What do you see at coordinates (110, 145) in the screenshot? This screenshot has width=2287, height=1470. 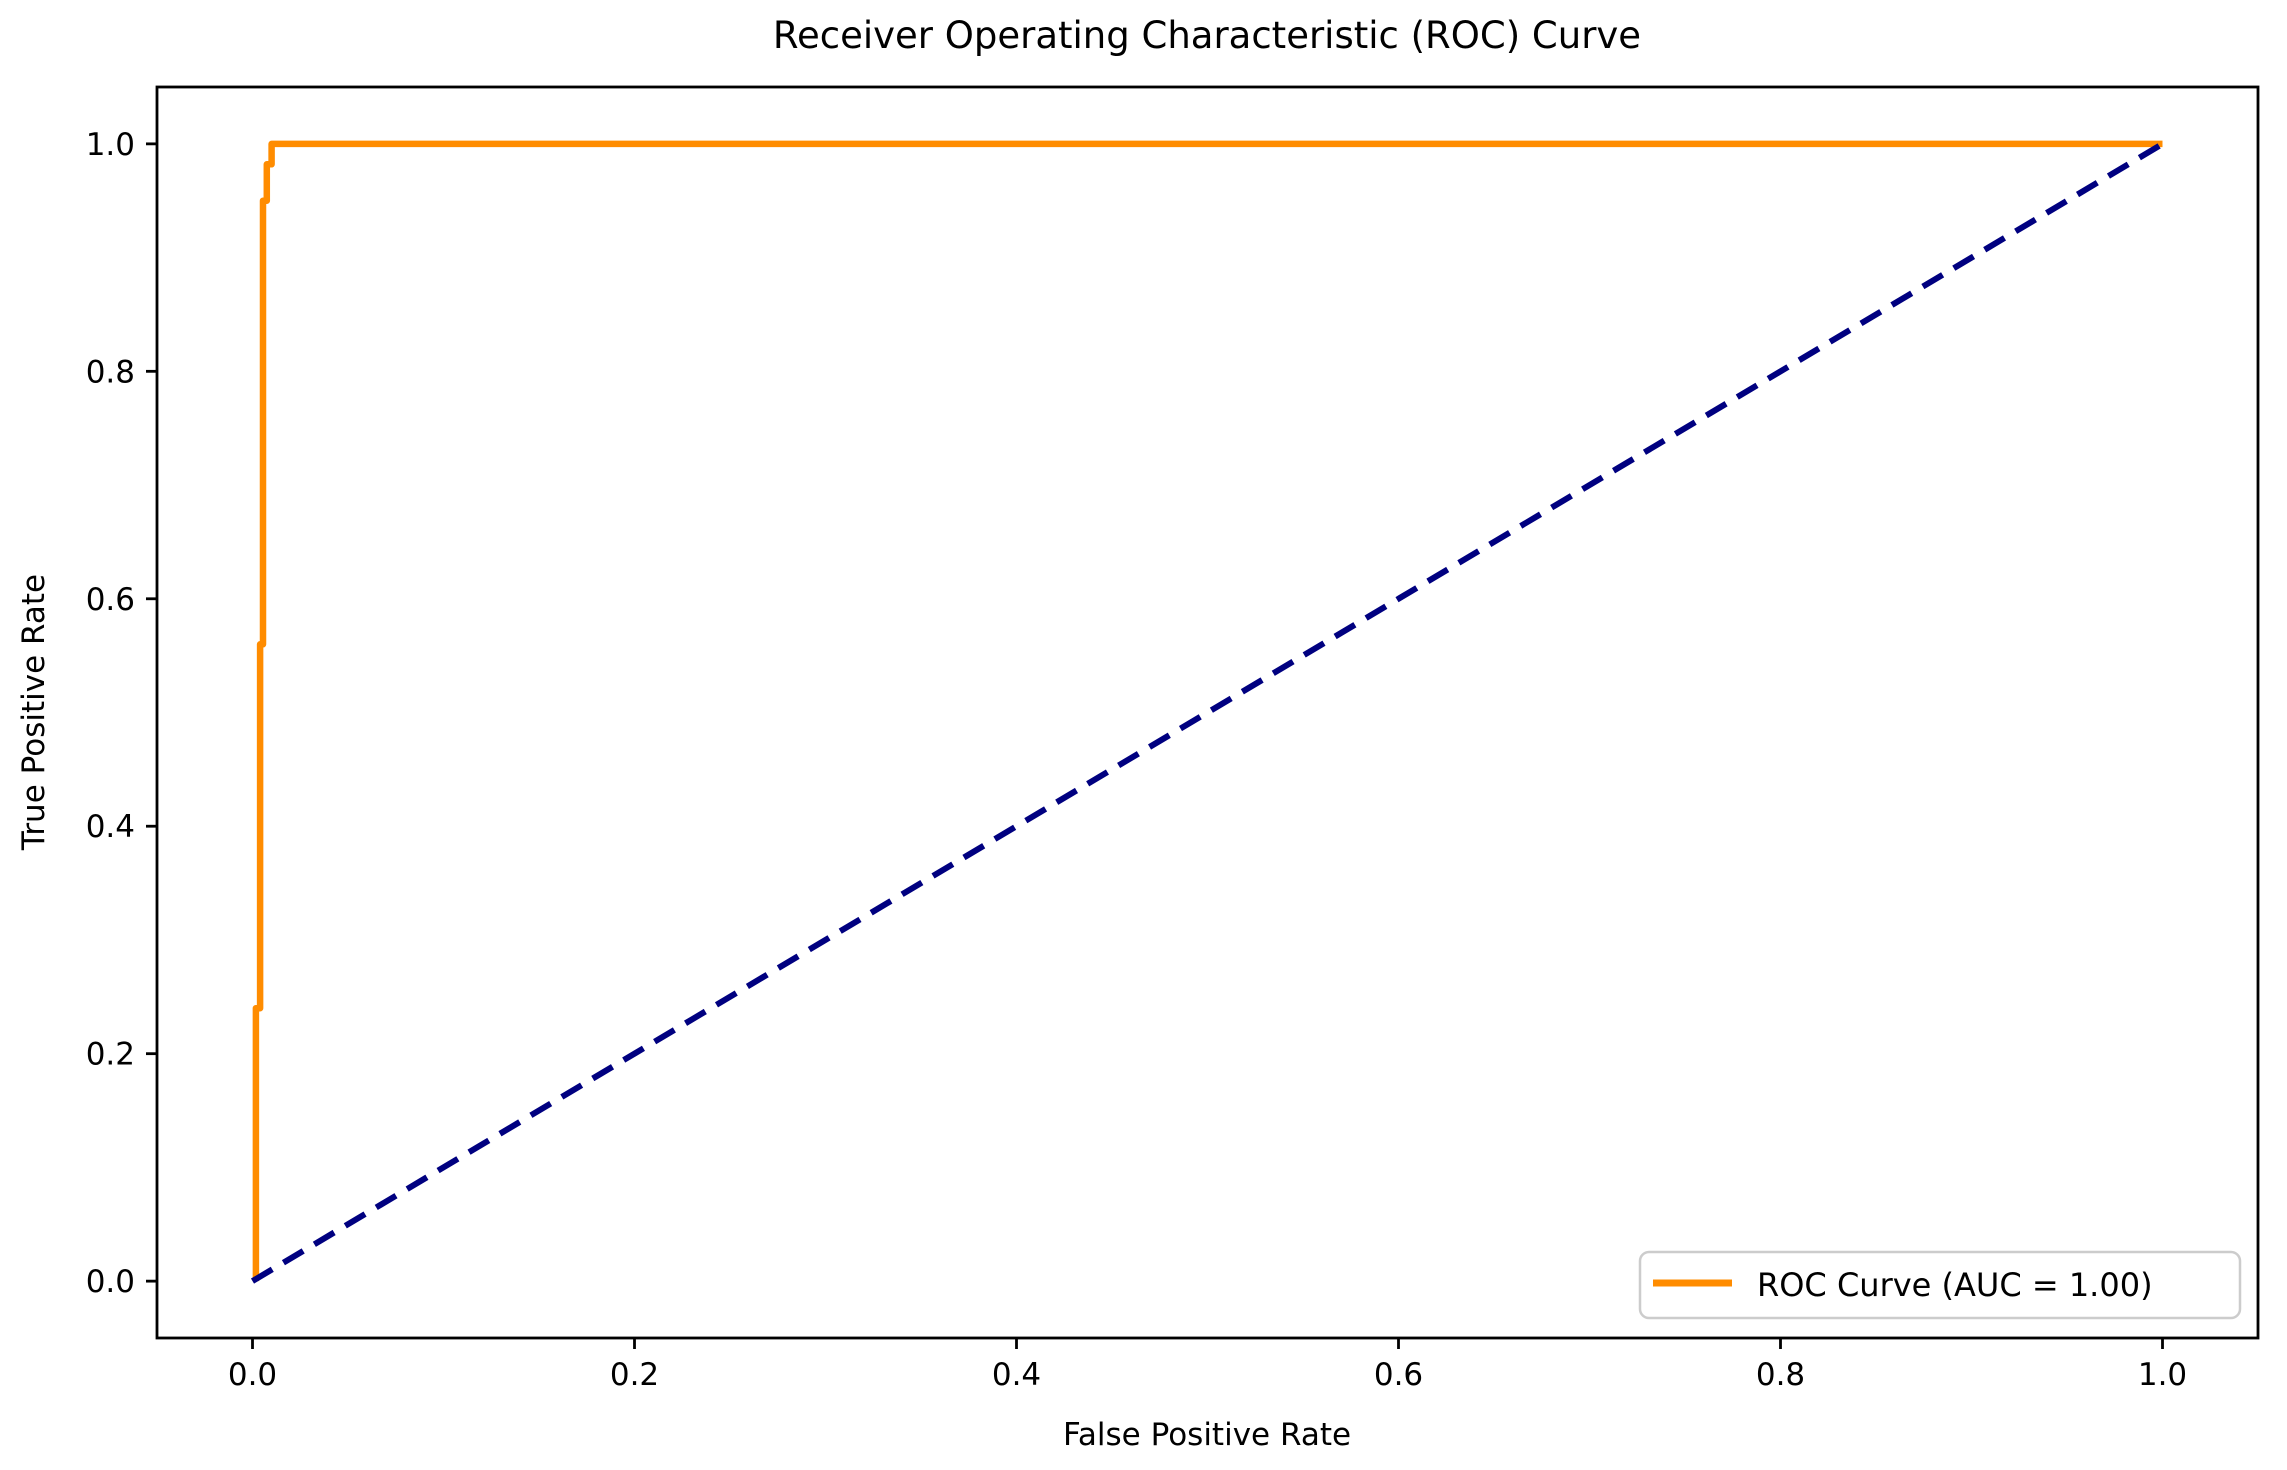 I see `y-tick-label: 1.0` at bounding box center [110, 145].